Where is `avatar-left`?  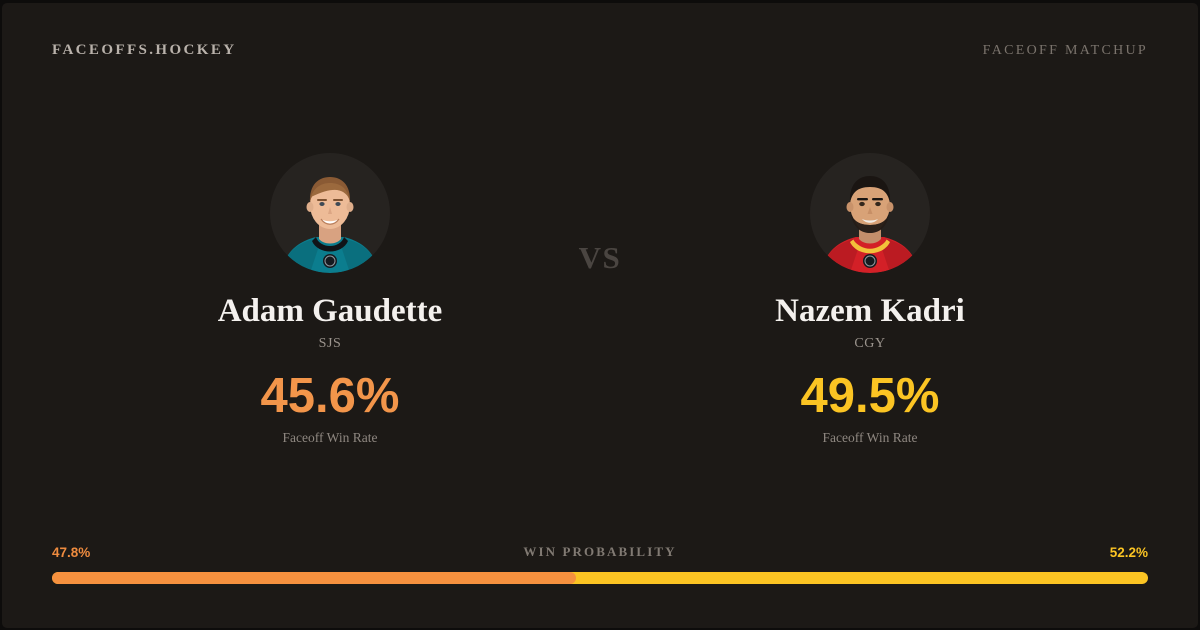
avatar-left is located at coordinates (330, 213).